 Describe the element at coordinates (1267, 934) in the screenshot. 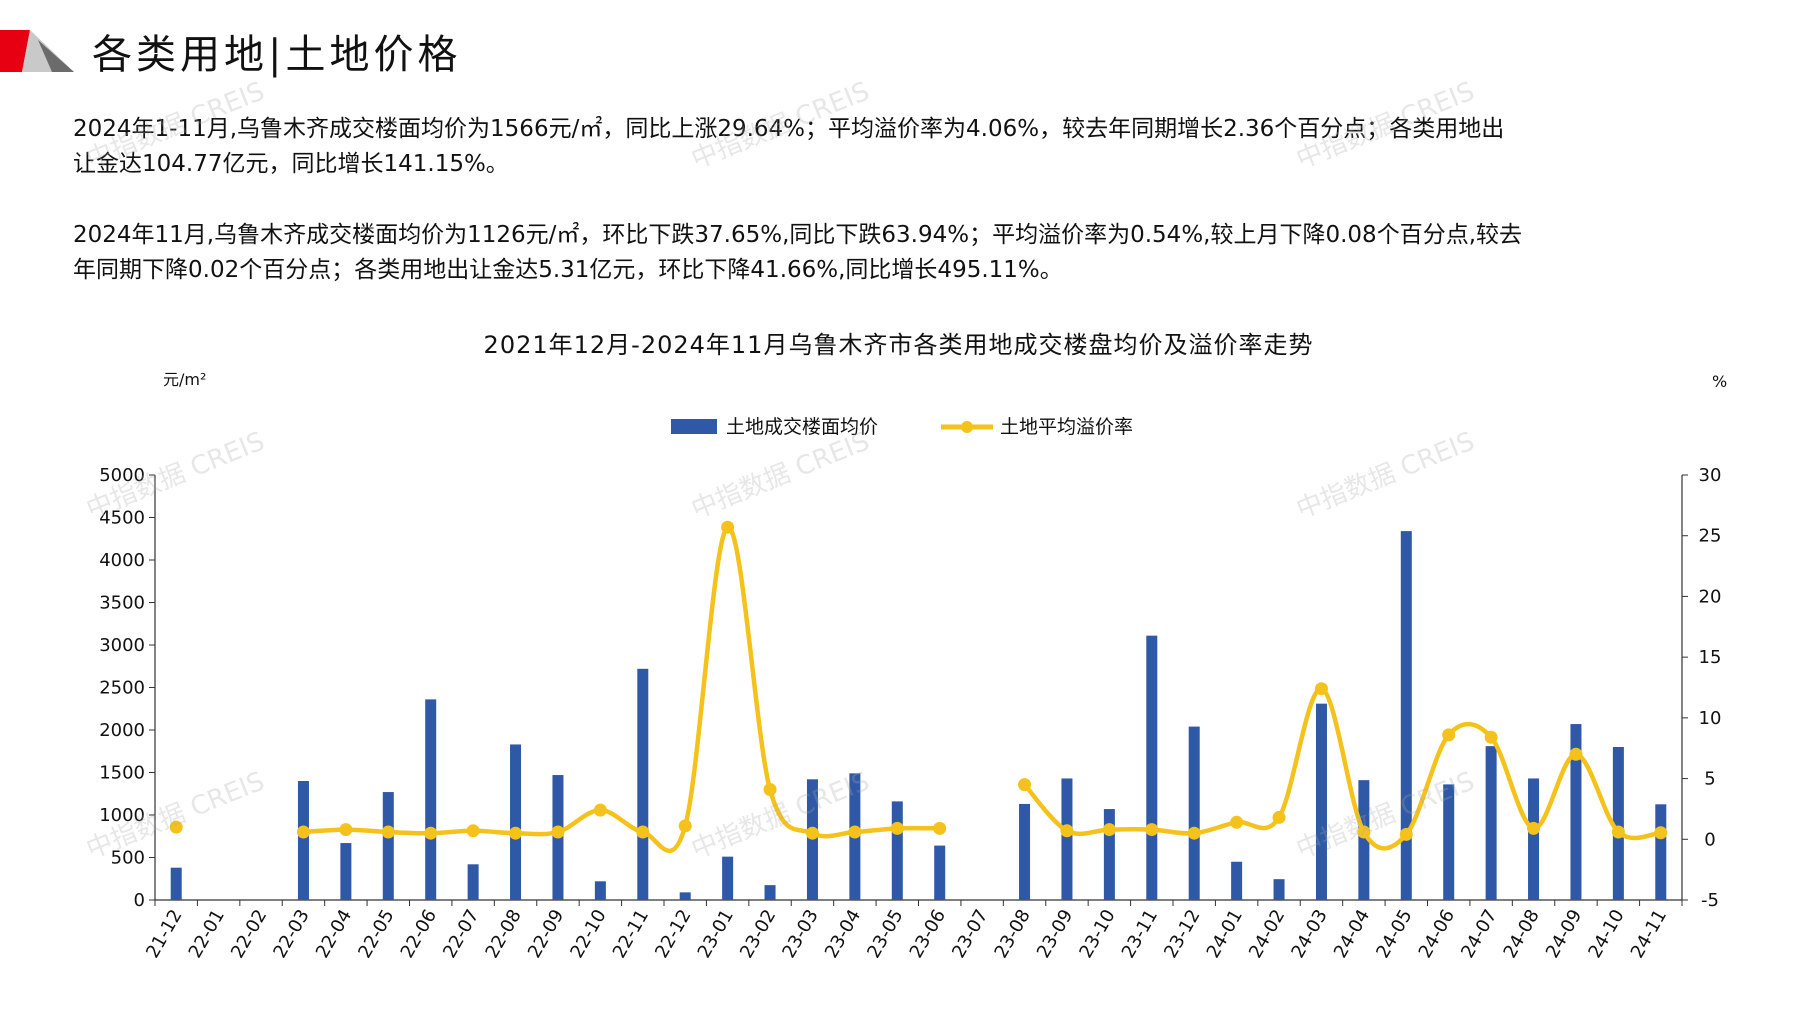

I see `x-axis-tick-label: 24-02` at that location.